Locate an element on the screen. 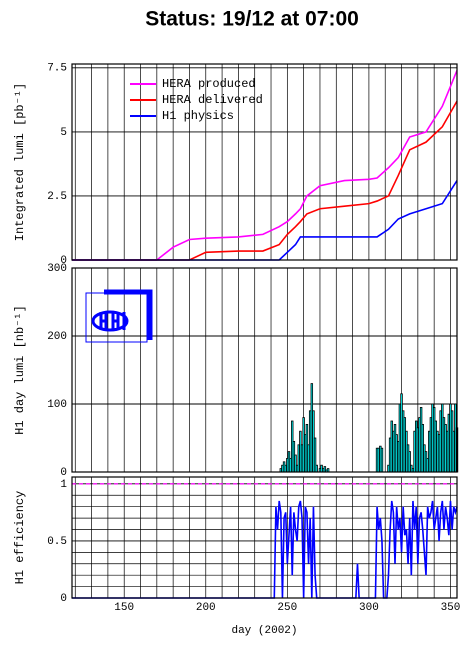 The height and width of the screenshot is (646, 472). y-tick-label: 7.5 is located at coordinates (57, 69).